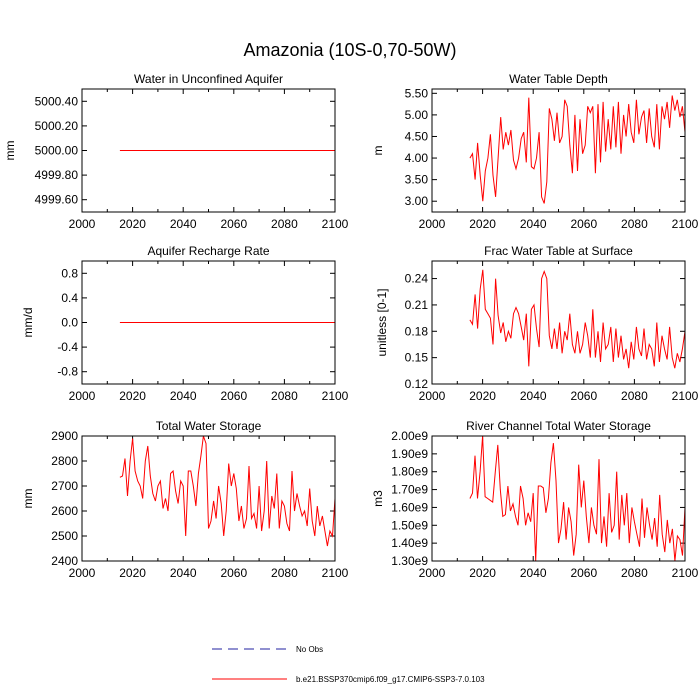 The width and height of the screenshot is (700, 700). I want to click on y-tick-label: 0.18, so click(417, 331).